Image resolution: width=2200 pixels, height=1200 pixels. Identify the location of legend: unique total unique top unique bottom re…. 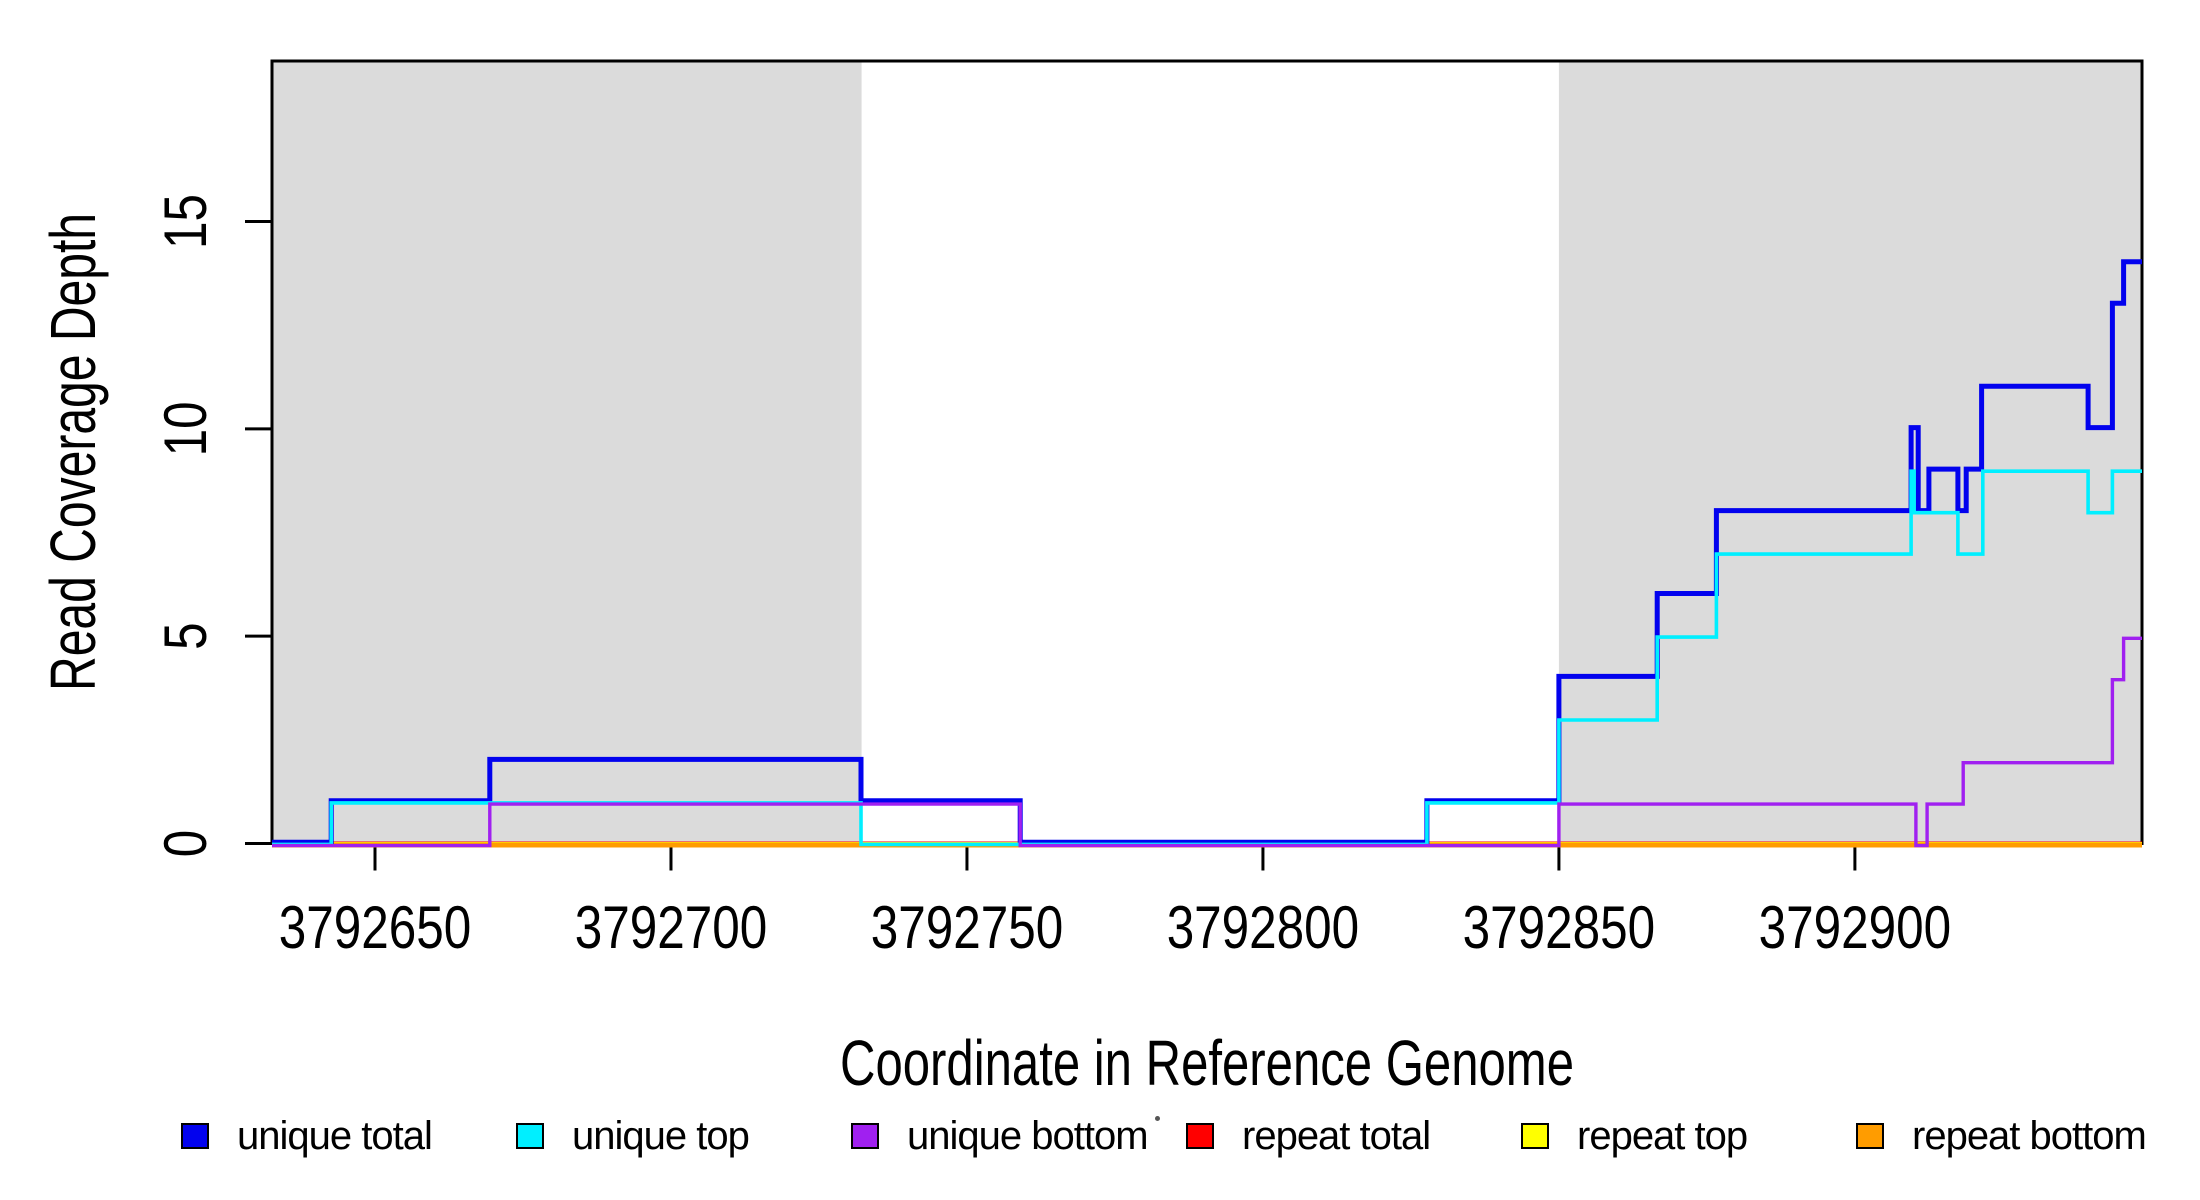
(1100, 1136).